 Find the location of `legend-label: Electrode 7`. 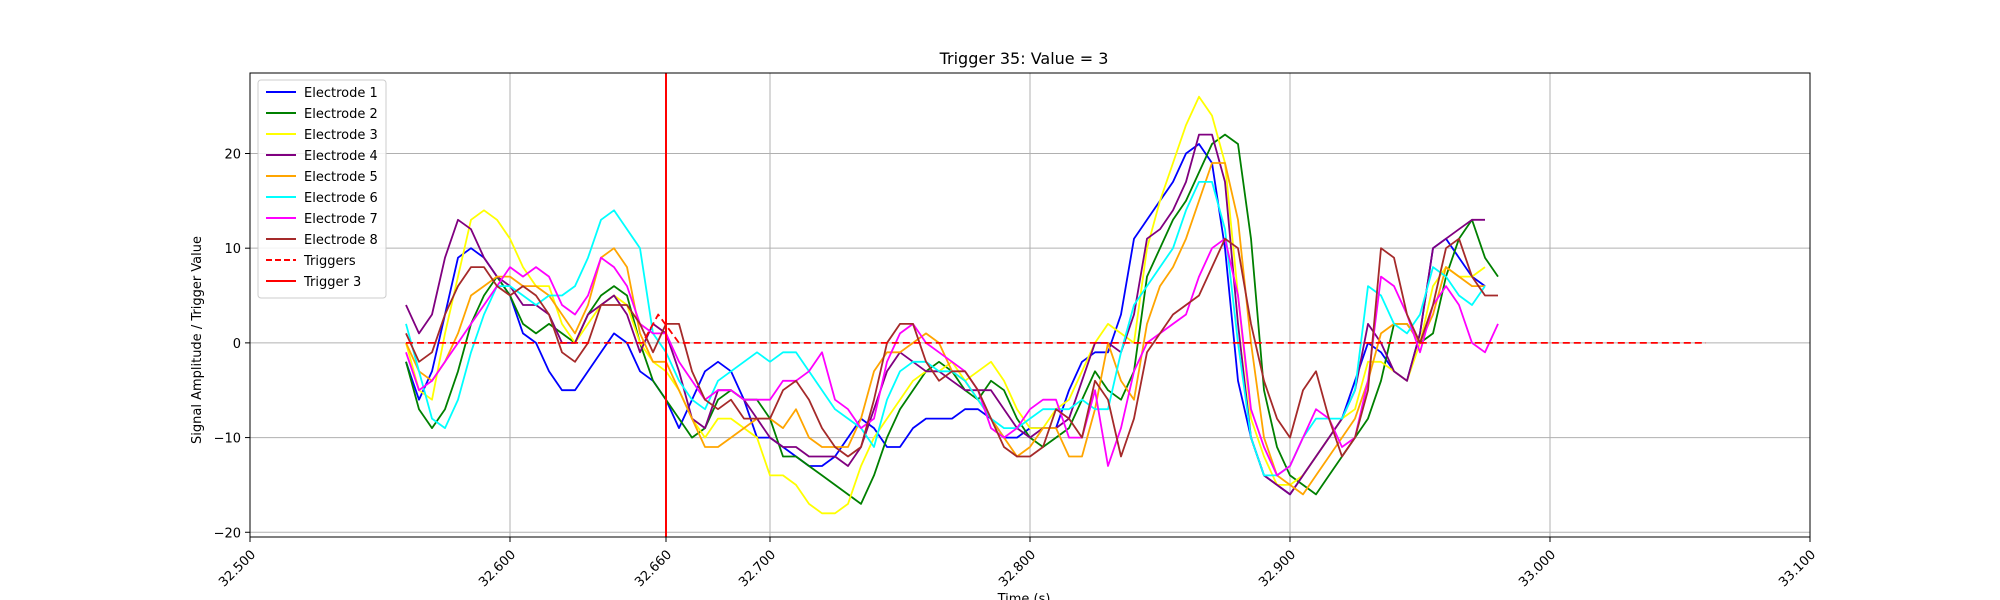

legend-label: Electrode 7 is located at coordinates (341, 219).